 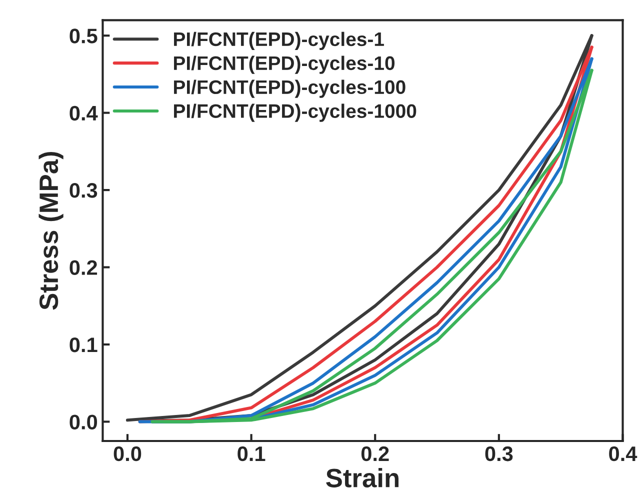 What do you see at coordinates (499, 454) in the screenshot?
I see `x-tick-label: 0.3` at bounding box center [499, 454].